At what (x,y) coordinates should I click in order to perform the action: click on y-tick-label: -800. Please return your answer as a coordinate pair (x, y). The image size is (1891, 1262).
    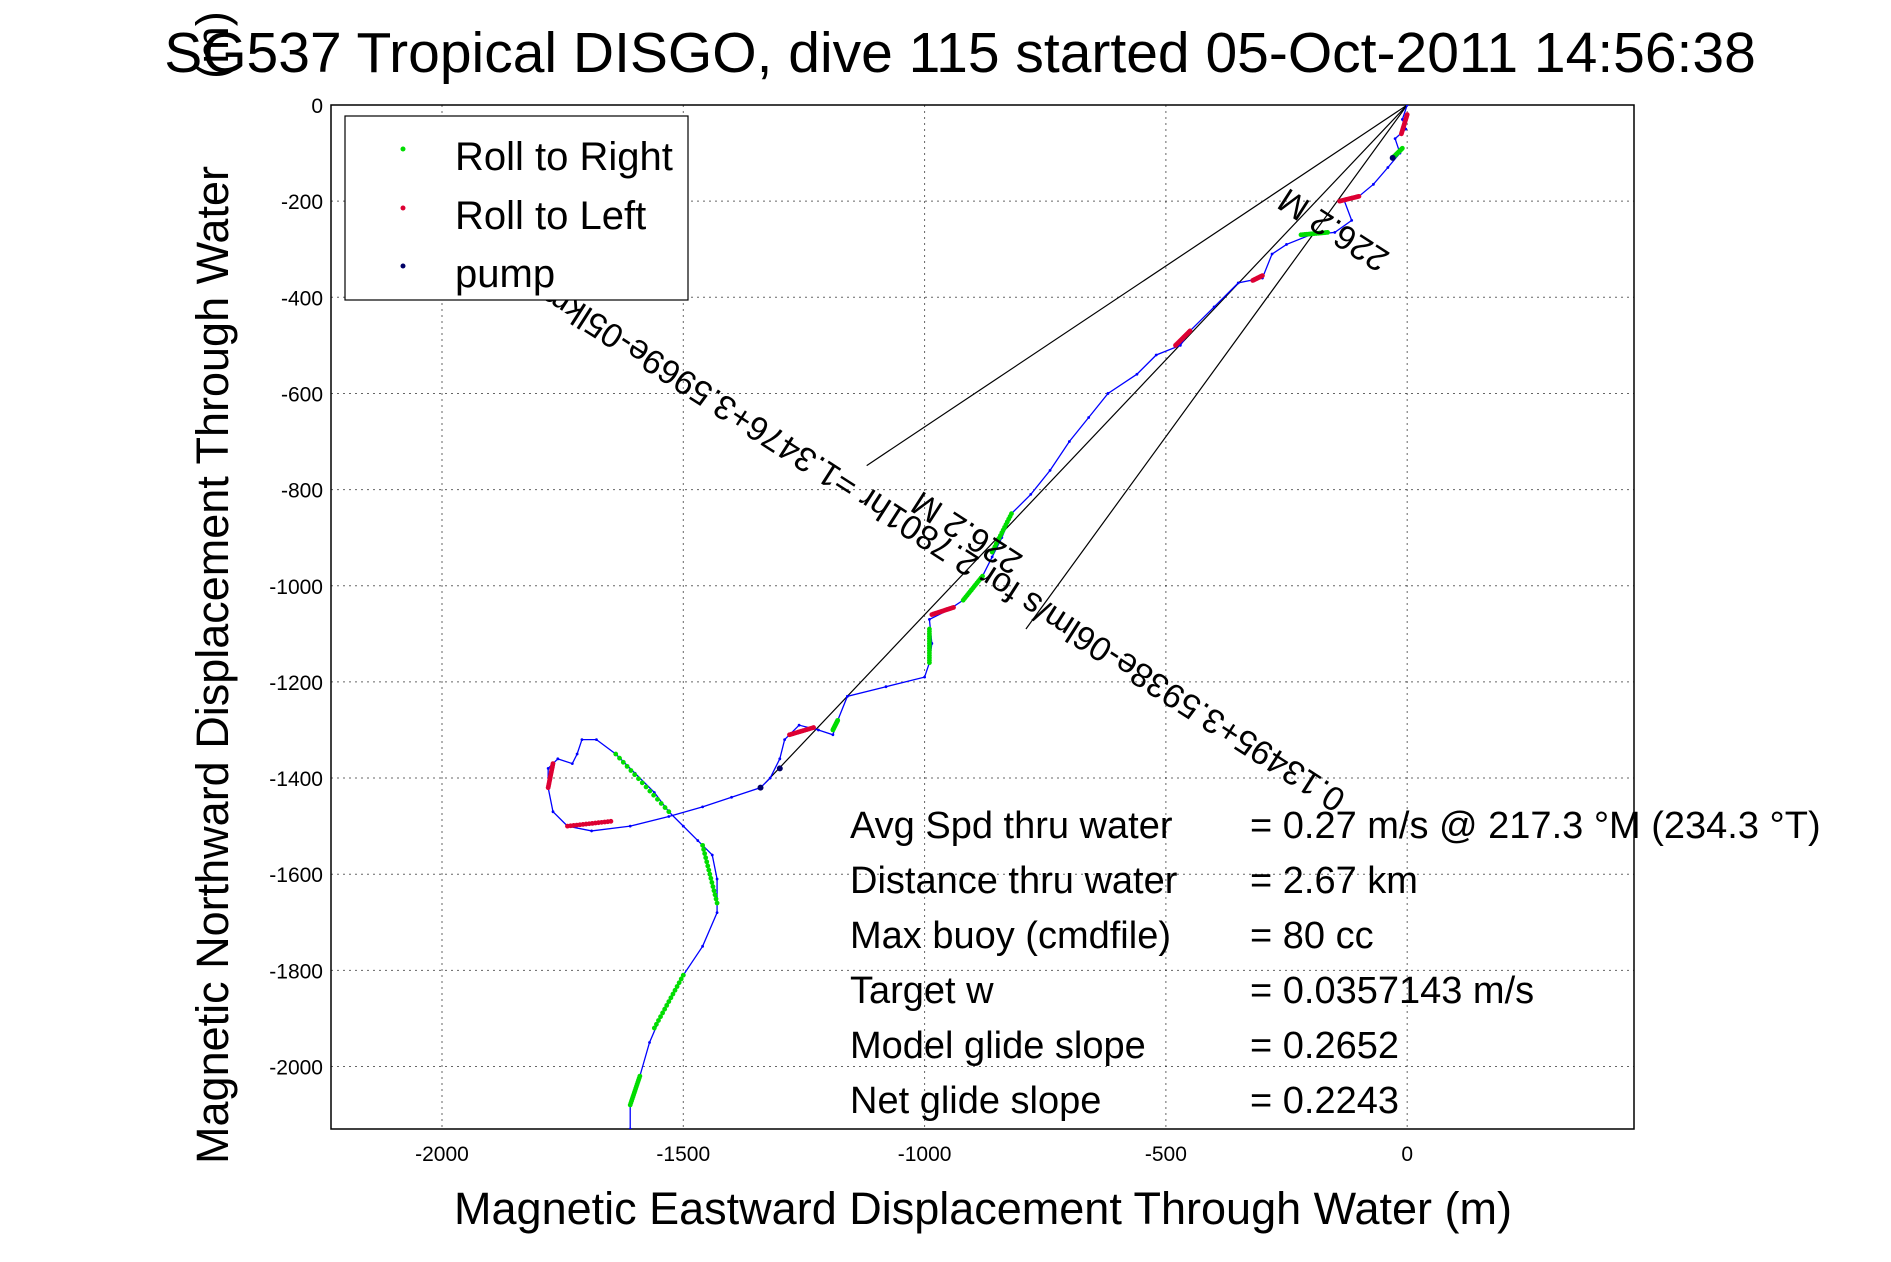
    Looking at the image, I should click on (302, 491).